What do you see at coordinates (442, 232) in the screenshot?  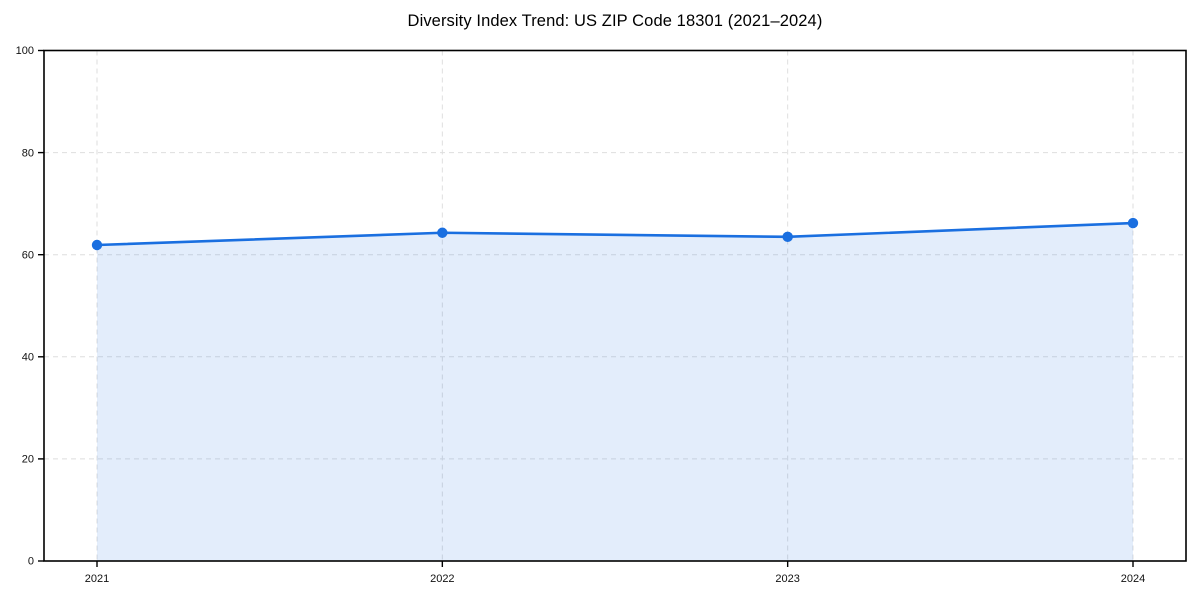 I see `data-point-marker-2022` at bounding box center [442, 232].